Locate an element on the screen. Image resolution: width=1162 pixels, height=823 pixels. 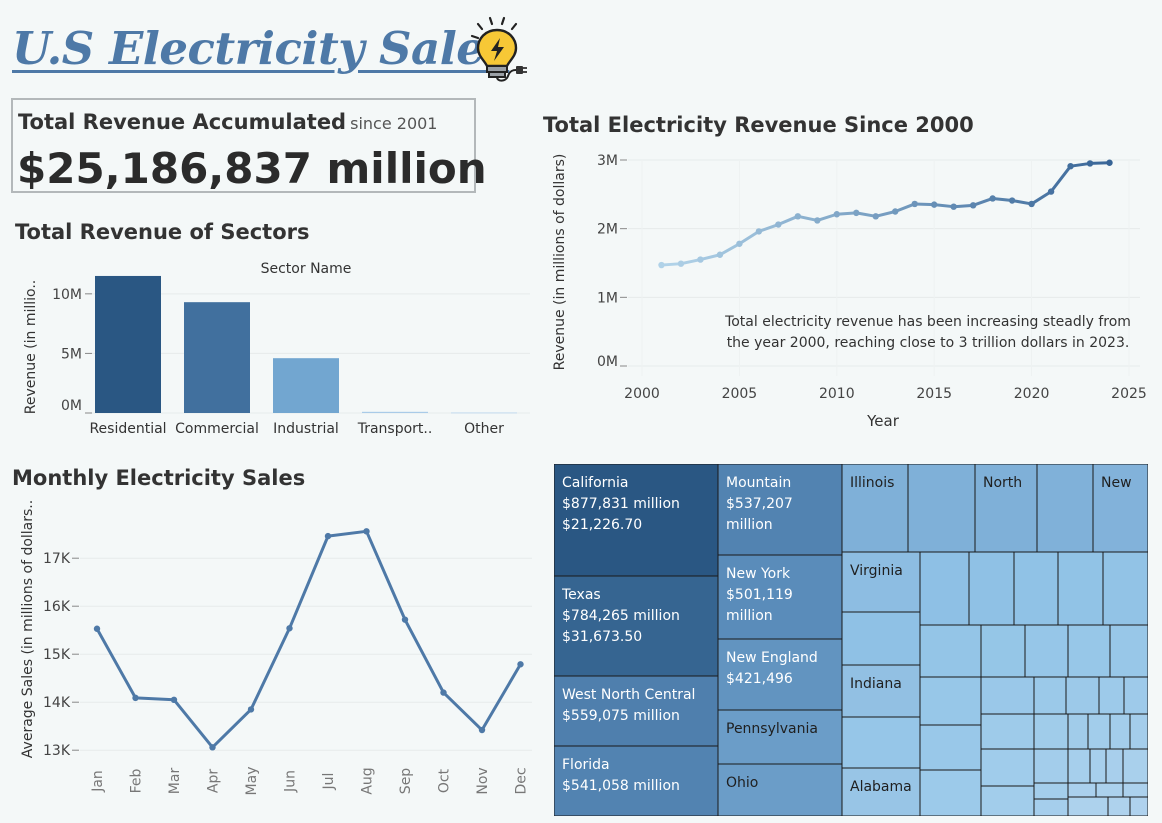
y-tick-label: 16K is located at coordinates (57, 607).